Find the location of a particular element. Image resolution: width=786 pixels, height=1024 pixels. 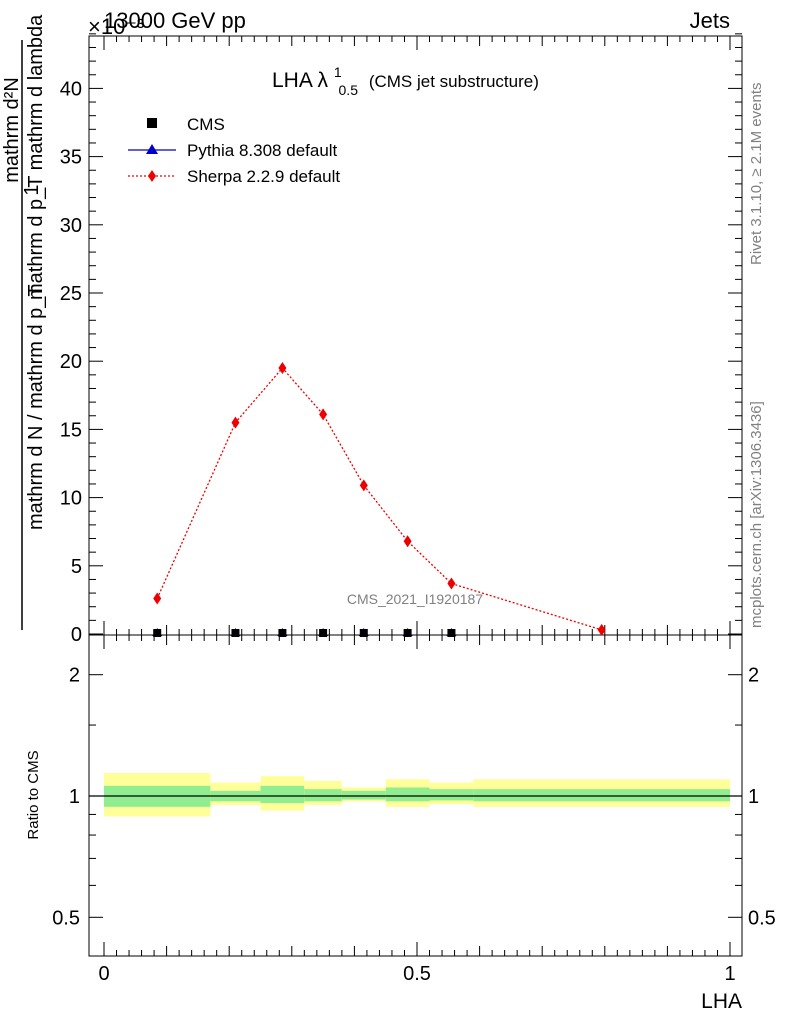

main-ytick-label: 10 is located at coordinates (71, 499).